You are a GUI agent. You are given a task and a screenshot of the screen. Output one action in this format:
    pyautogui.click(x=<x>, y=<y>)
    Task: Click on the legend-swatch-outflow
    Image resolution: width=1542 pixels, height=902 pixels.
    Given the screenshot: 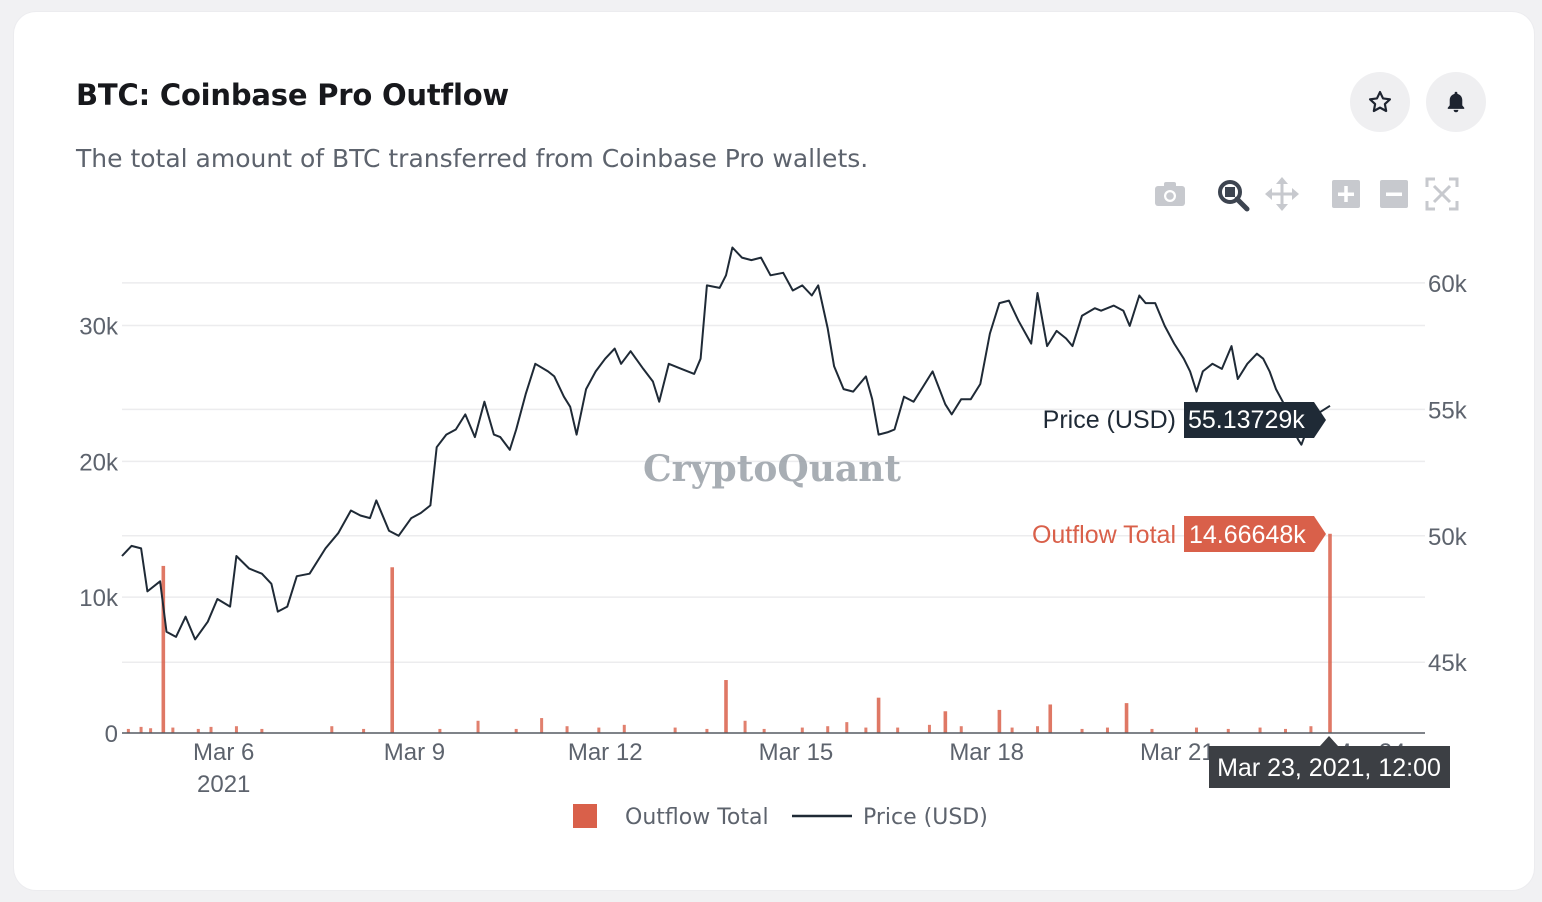 What is the action you would take?
    pyautogui.click(x=585, y=816)
    